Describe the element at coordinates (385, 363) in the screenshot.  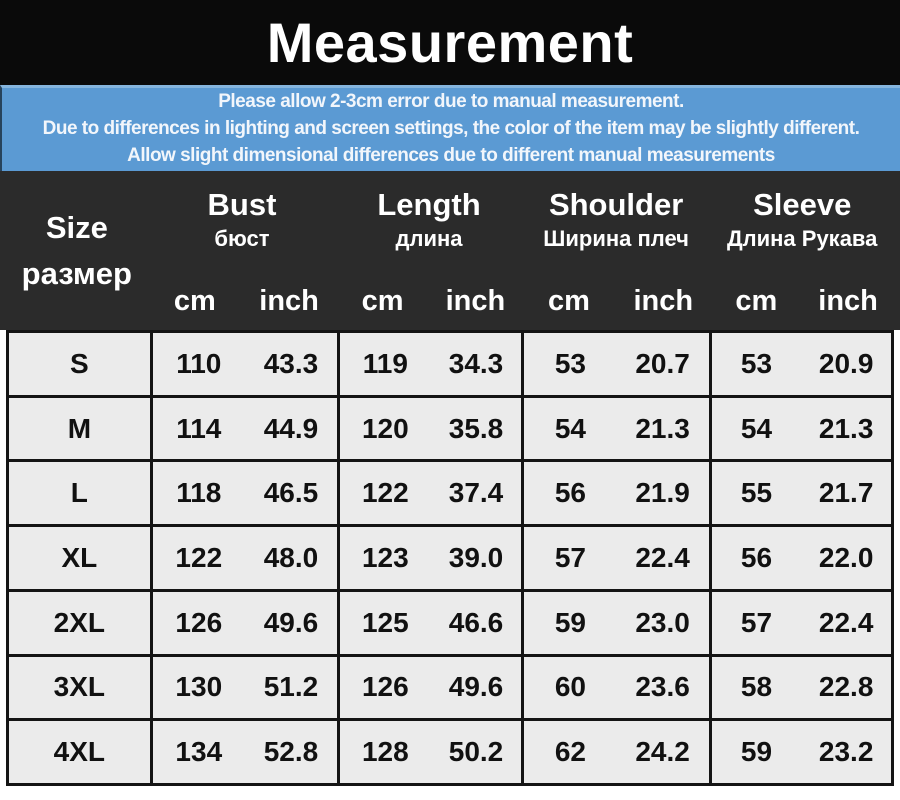
I see `cm-value: 119` at that location.